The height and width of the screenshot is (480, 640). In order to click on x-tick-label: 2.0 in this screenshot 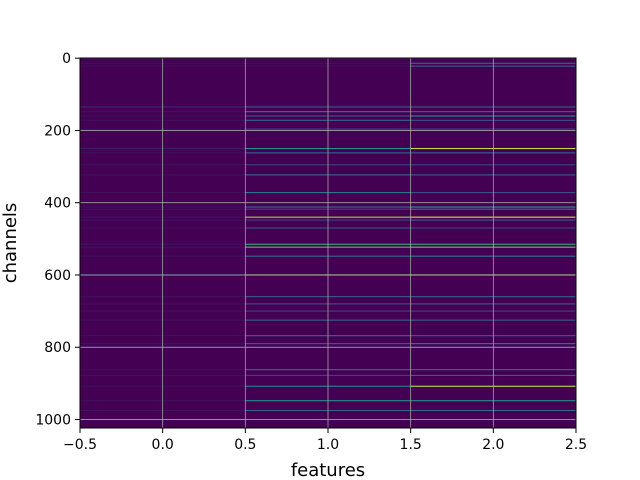, I will do `click(493, 445)`.